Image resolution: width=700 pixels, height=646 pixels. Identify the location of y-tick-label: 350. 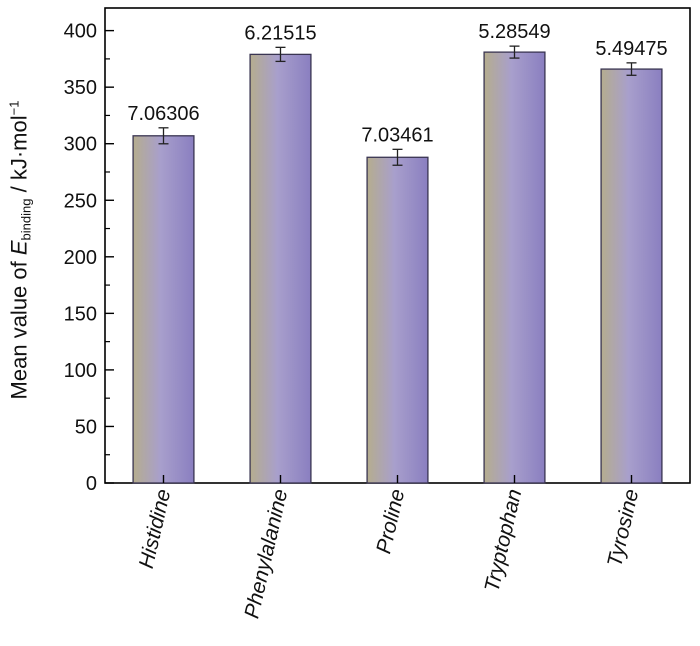
(80, 88).